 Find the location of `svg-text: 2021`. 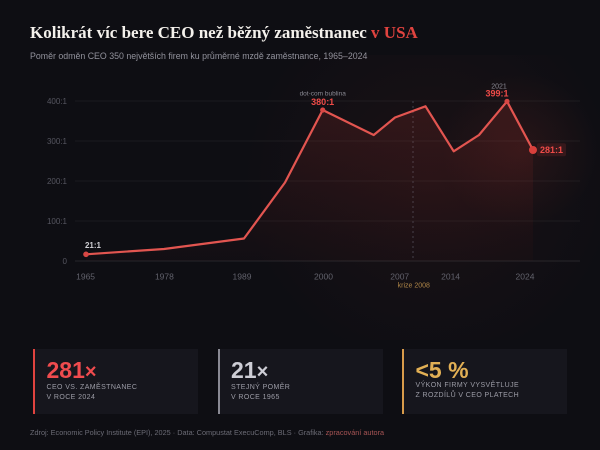

svg-text: 2021 is located at coordinates (499, 87).